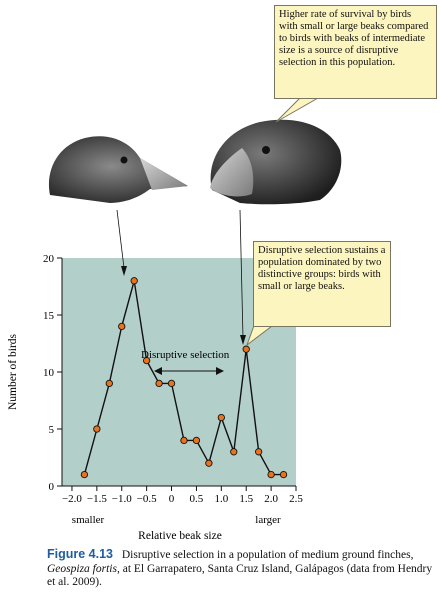  I want to click on disruptive-selection-annotation: Disruptive selection, so click(185, 355).